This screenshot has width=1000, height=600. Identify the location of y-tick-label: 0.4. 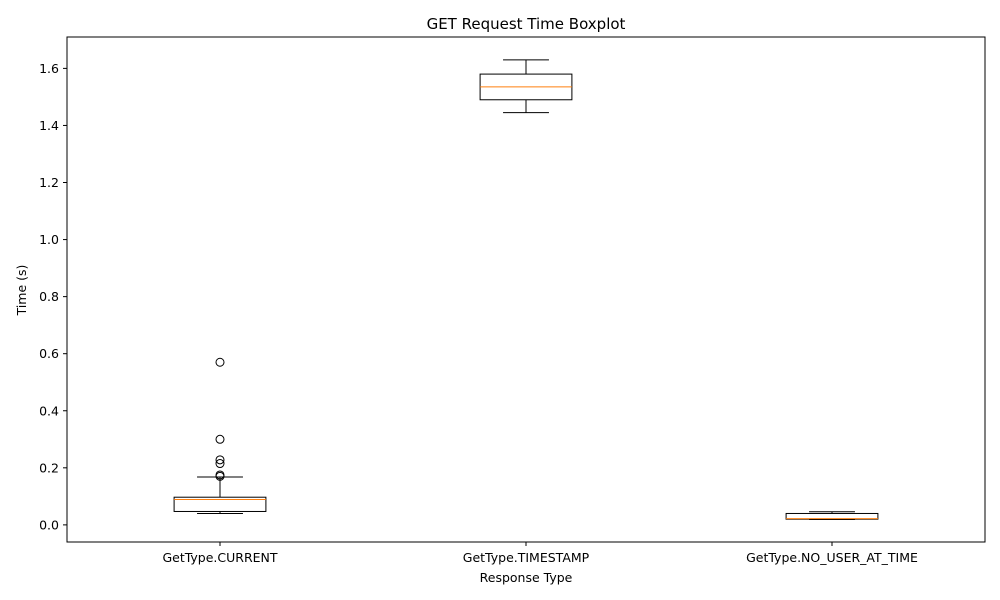
(49, 410).